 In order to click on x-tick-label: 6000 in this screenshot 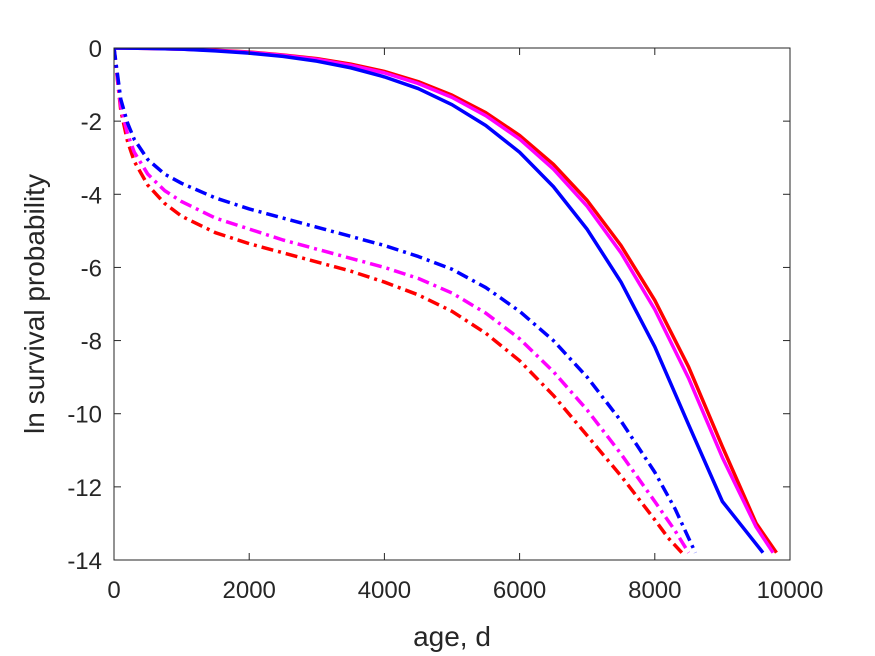, I will do `click(519, 590)`.